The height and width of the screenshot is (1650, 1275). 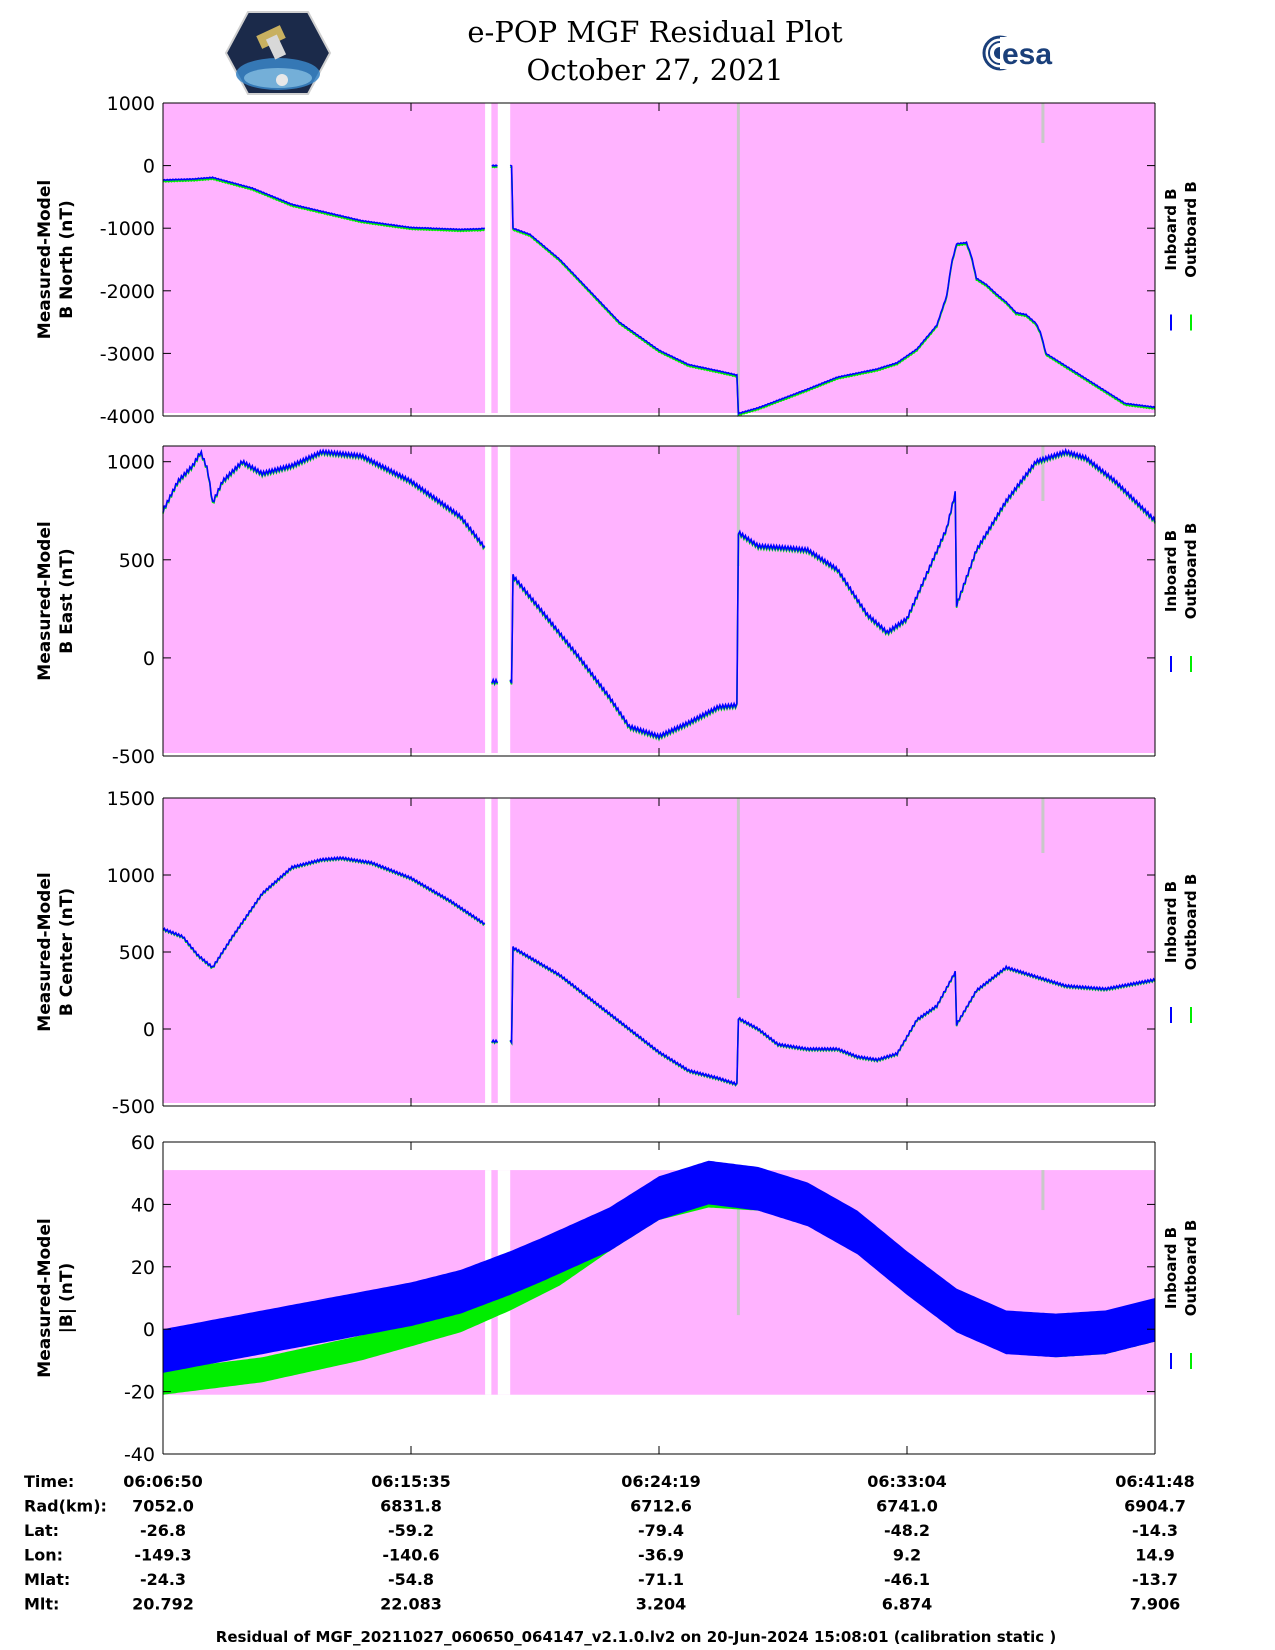 I want to click on y-tick-label: 20, so click(x=143, y=1268).